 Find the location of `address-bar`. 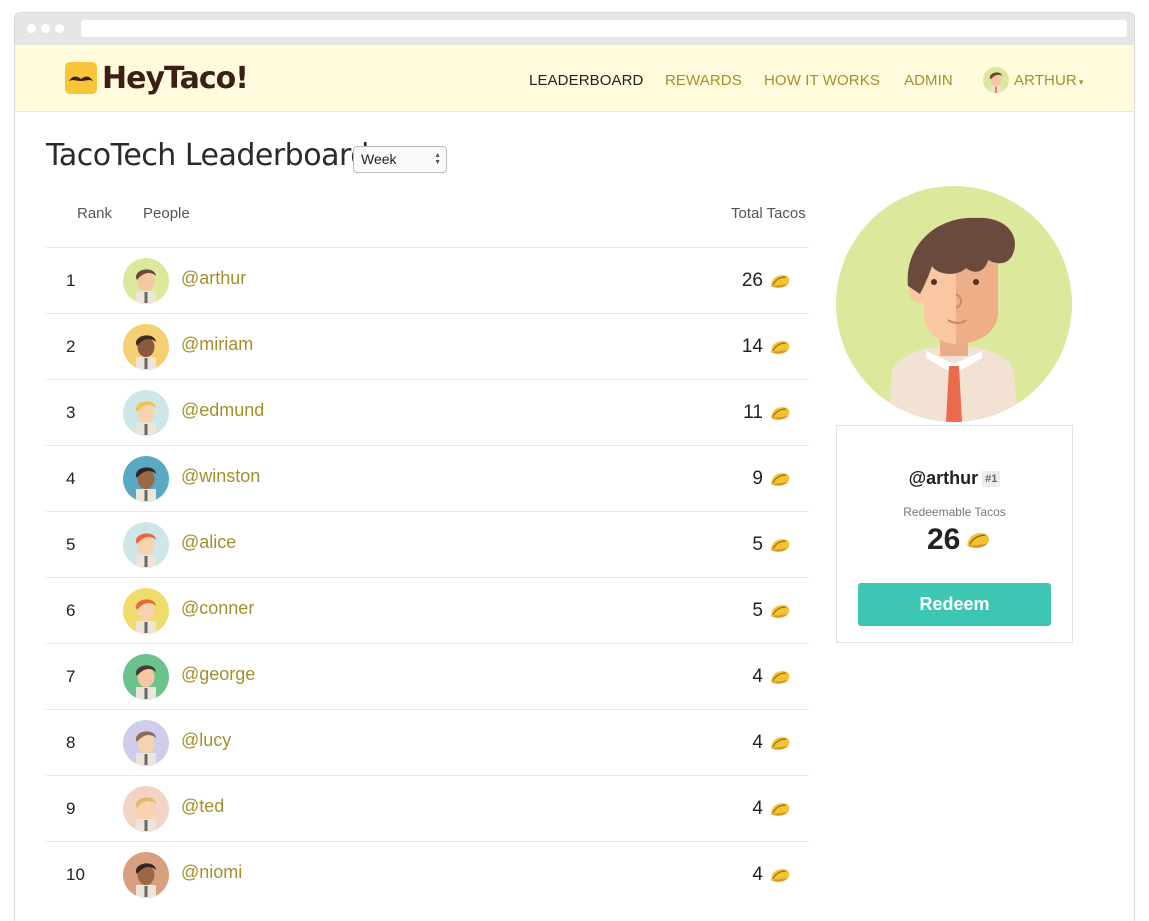

address-bar is located at coordinates (604, 28).